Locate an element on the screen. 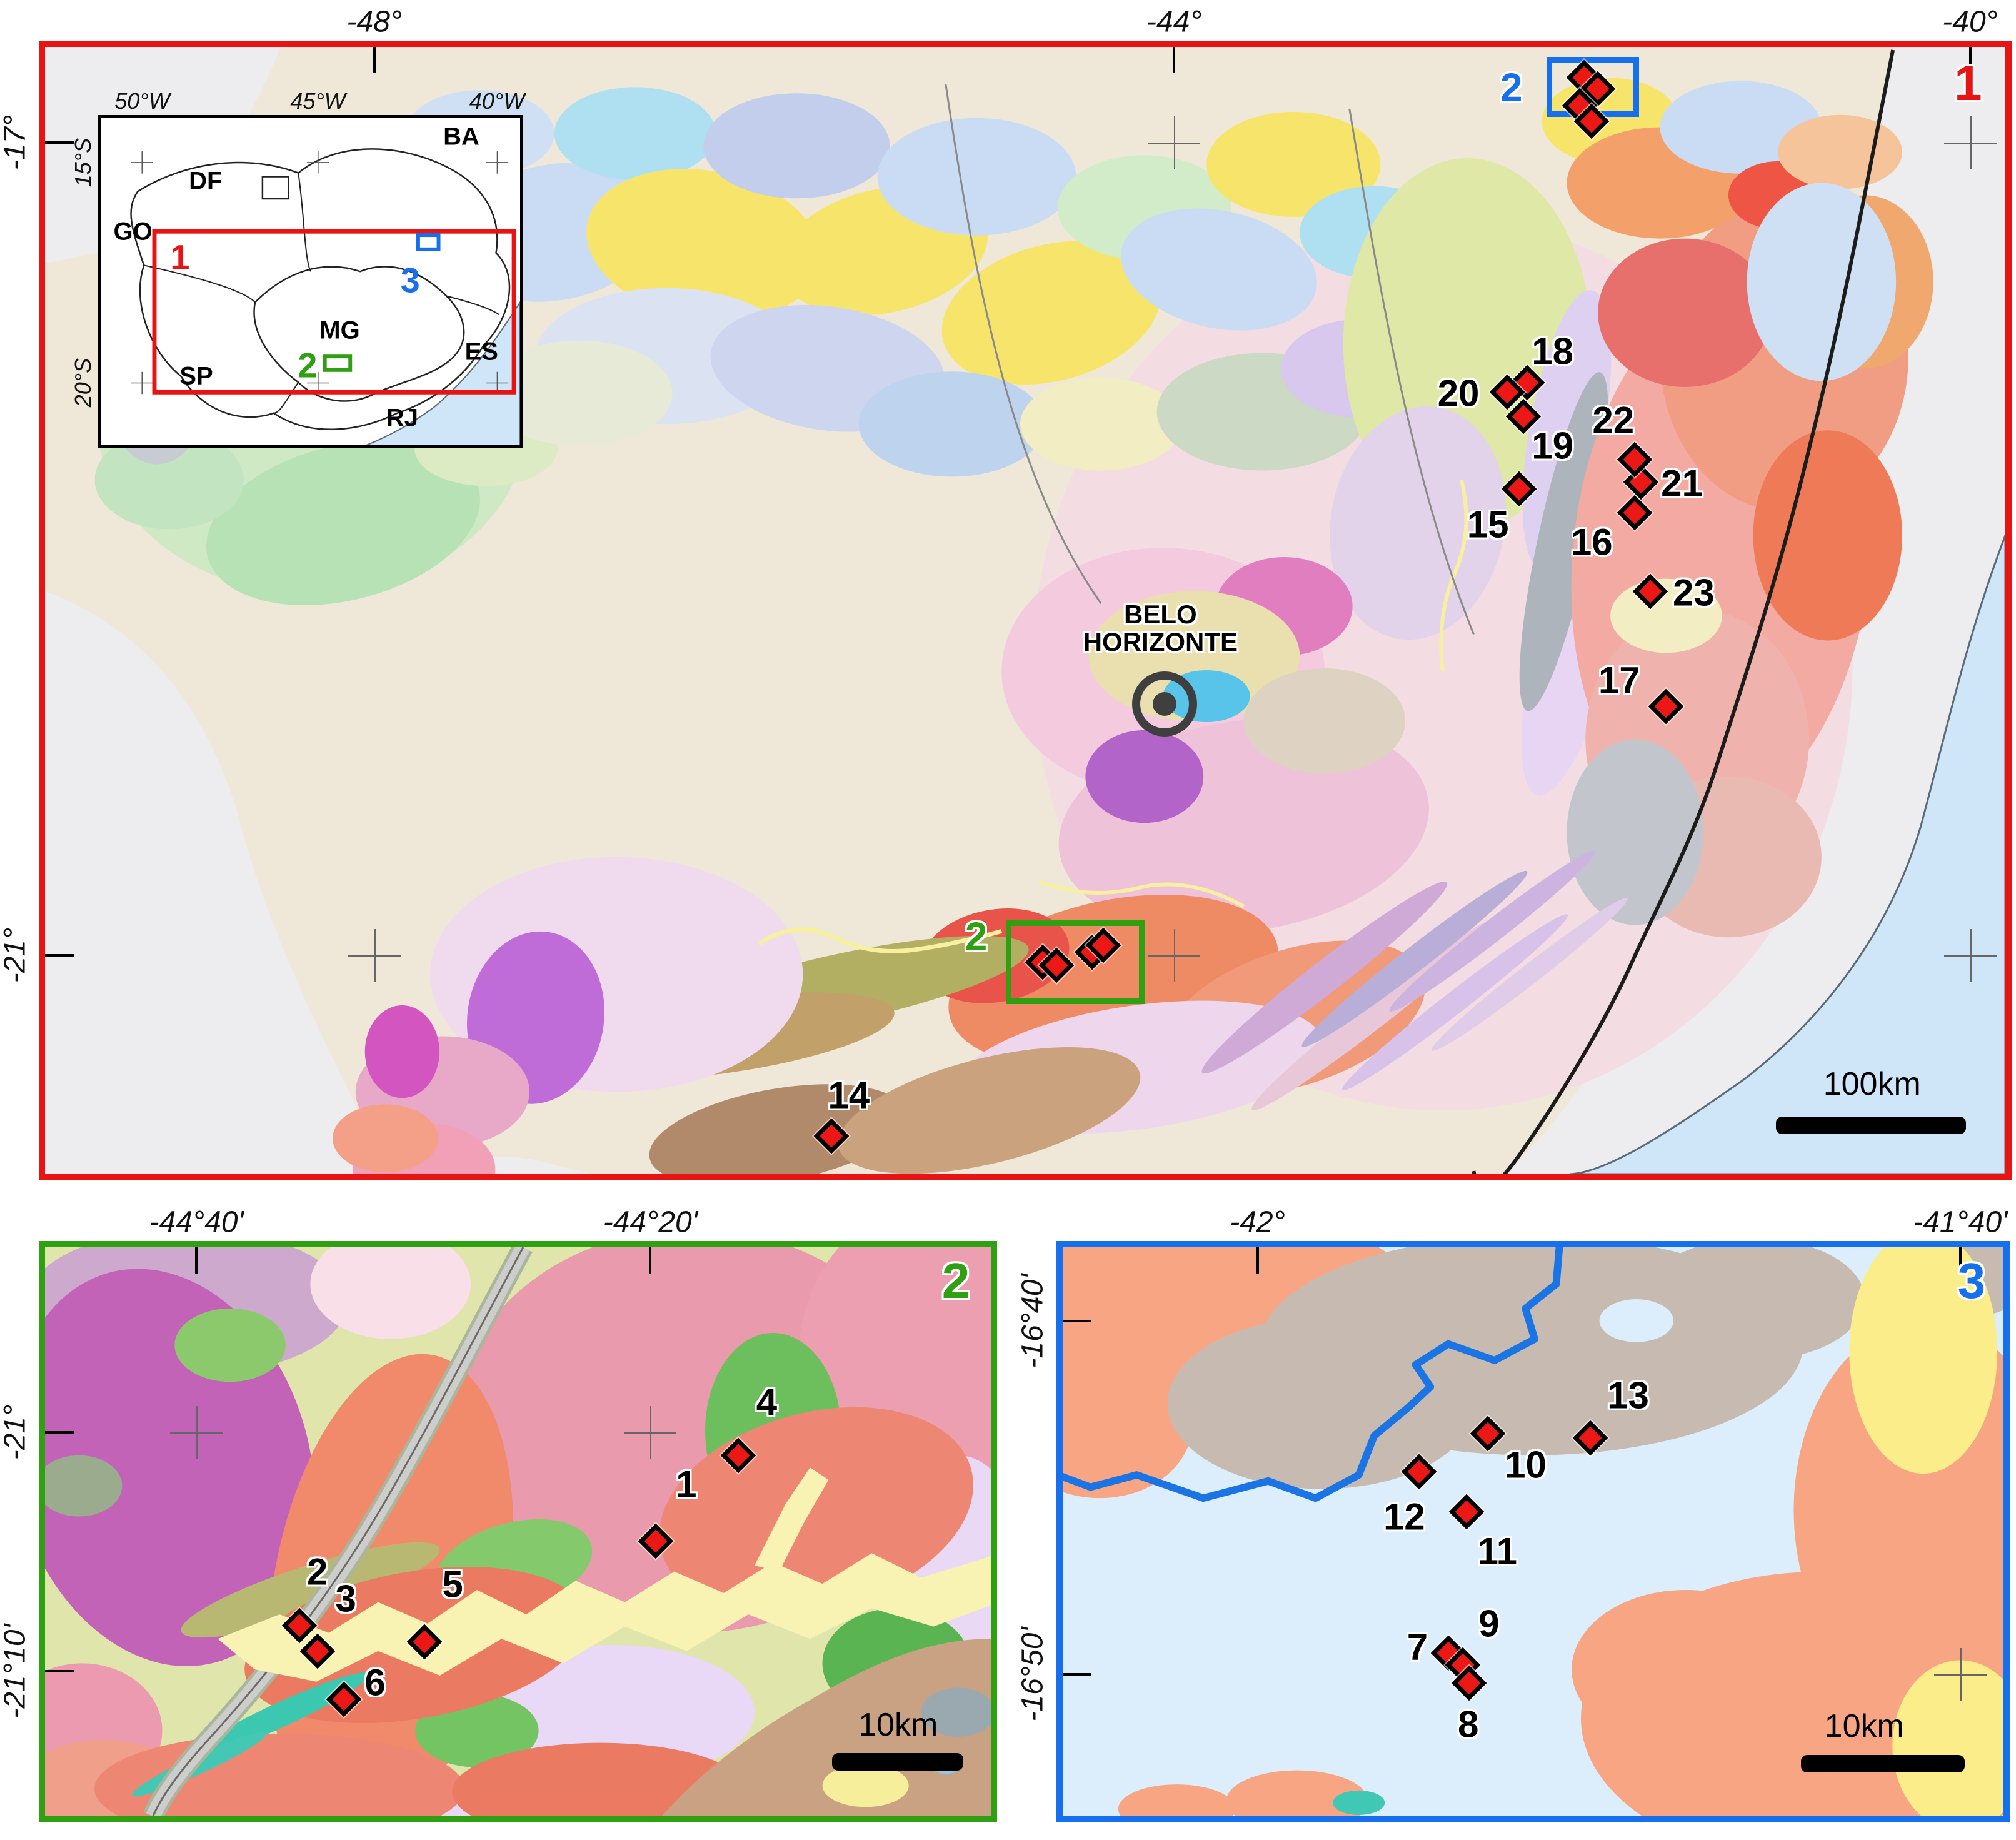  inset-art is located at coordinates (310, 281).